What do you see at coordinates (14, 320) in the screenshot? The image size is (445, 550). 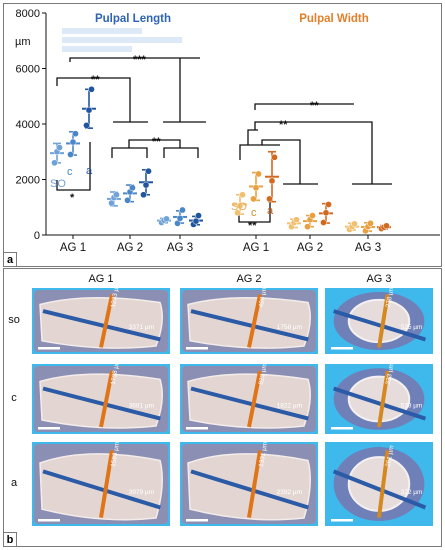 I see `row-label: so` at bounding box center [14, 320].